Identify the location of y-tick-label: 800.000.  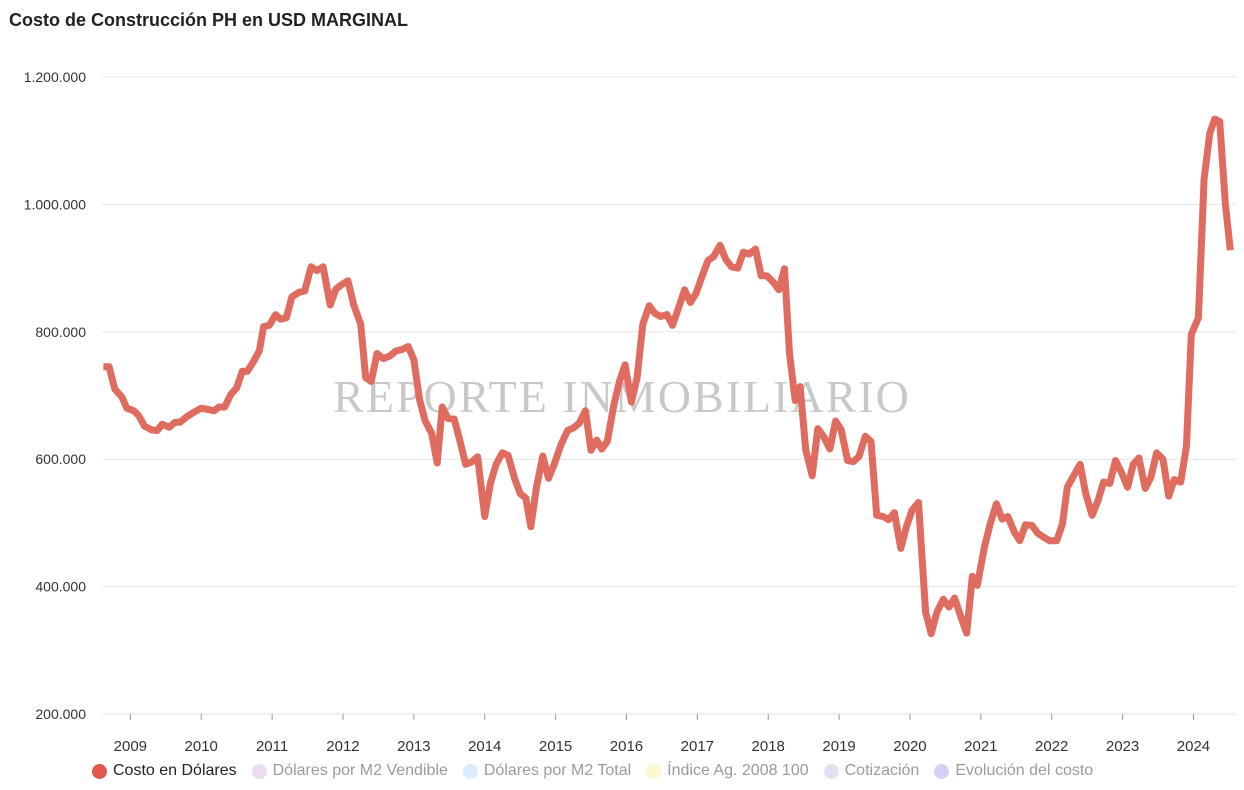
(60, 332).